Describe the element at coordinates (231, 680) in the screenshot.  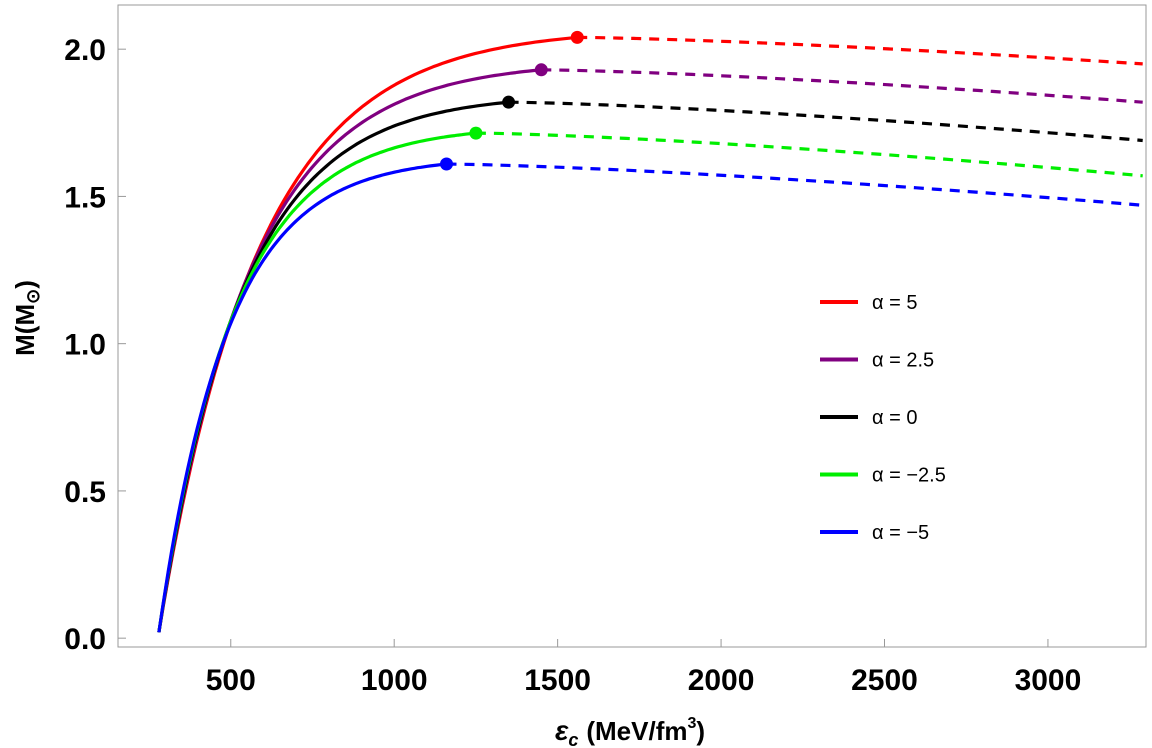
I see `x-tick-label: 500` at that location.